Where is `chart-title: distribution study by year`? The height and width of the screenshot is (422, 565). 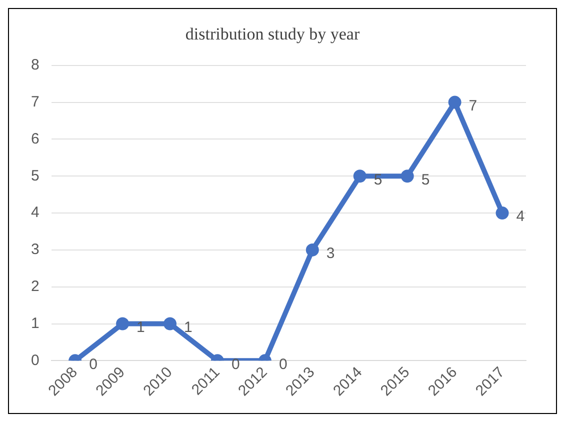
chart-title: distribution study by year is located at coordinates (272, 34).